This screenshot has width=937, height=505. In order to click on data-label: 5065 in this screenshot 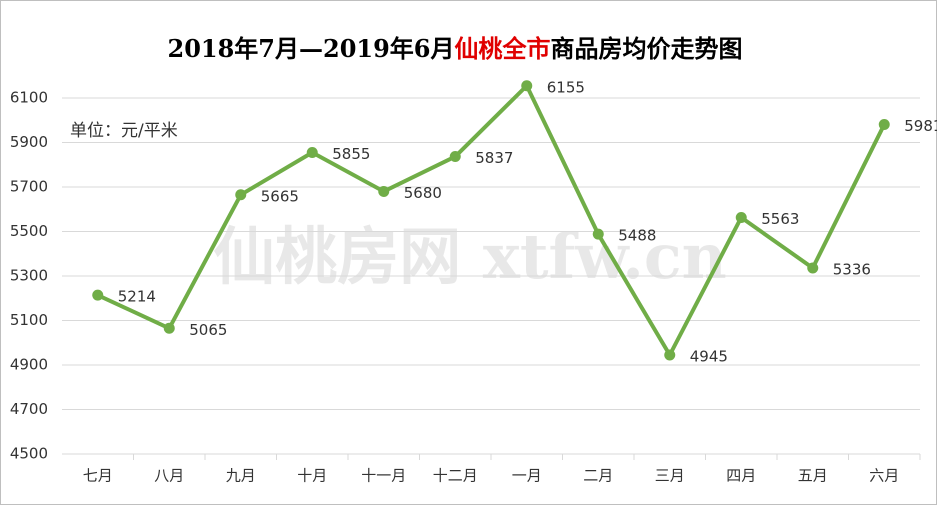, I will do `click(208, 330)`.